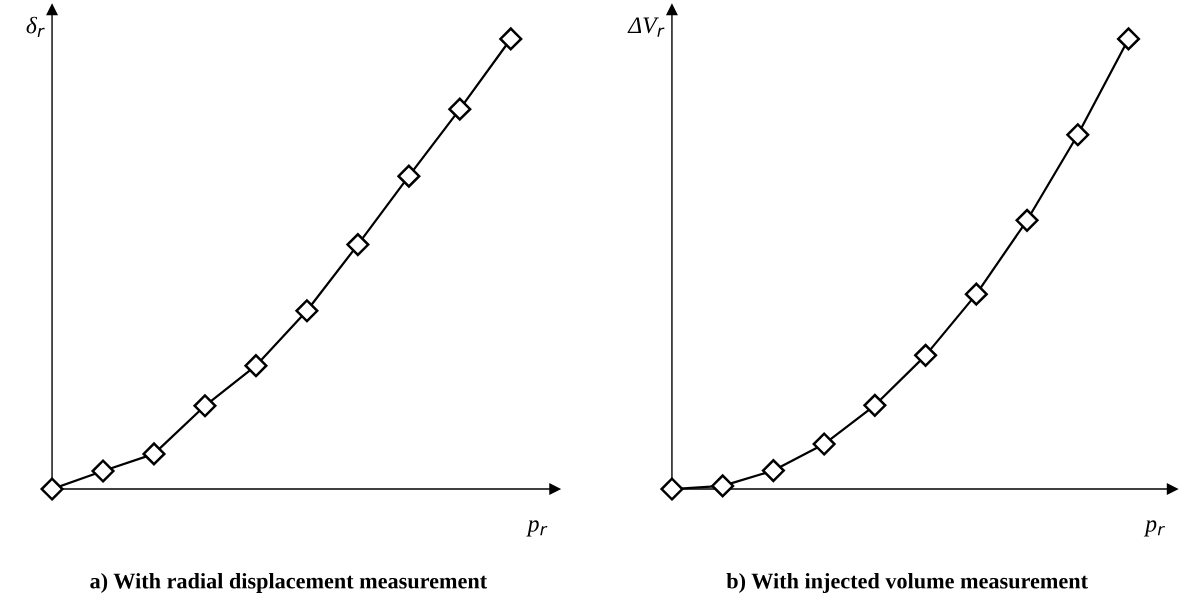 Image resolution: width=1183 pixels, height=603 pixels. Describe the element at coordinates (289, 583) in the screenshot. I see `text: a) With radial displacement measurement` at that location.